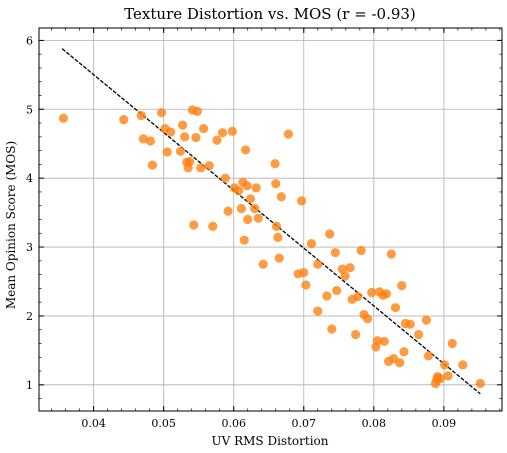  I want to click on y-tick-label: 2, so click(29, 316).